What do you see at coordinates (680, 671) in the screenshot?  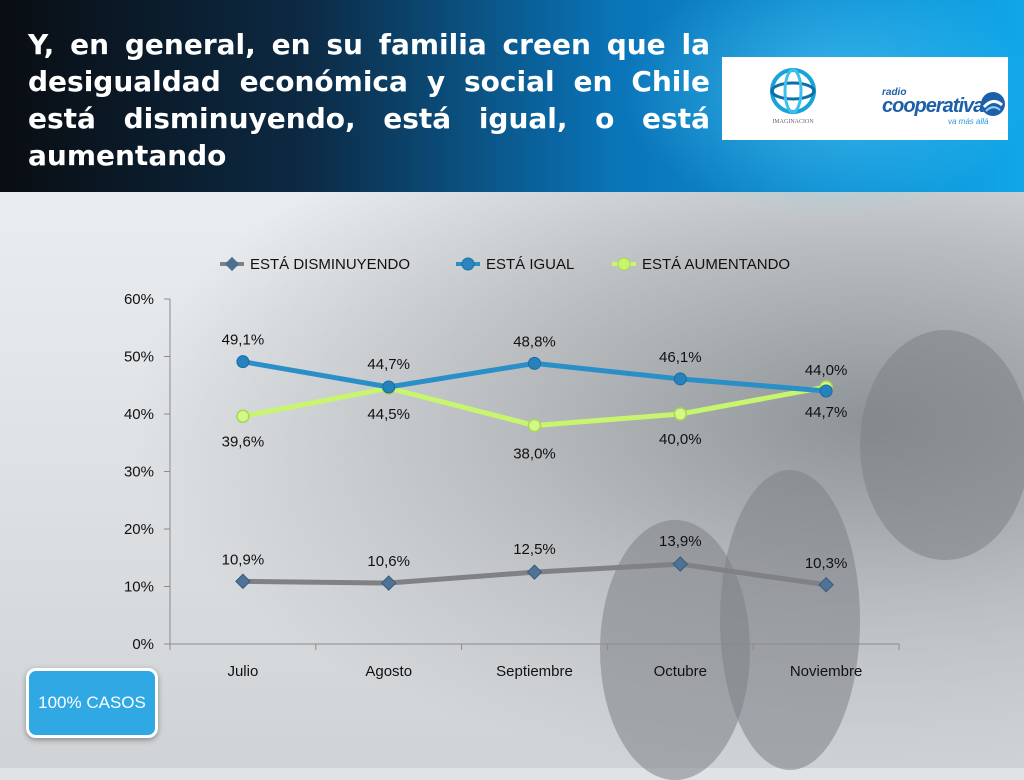 I see `x-tick-label: Octubre` at bounding box center [680, 671].